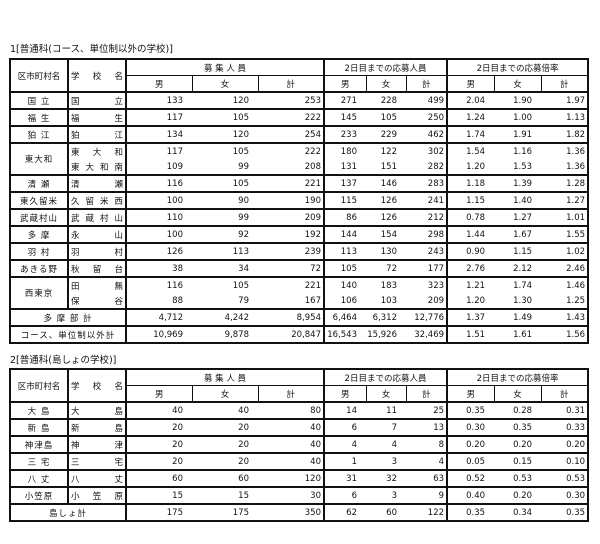 This screenshot has height=544, width=600. I want to click on ratio-female-cell: 1.27, so click(518, 217).